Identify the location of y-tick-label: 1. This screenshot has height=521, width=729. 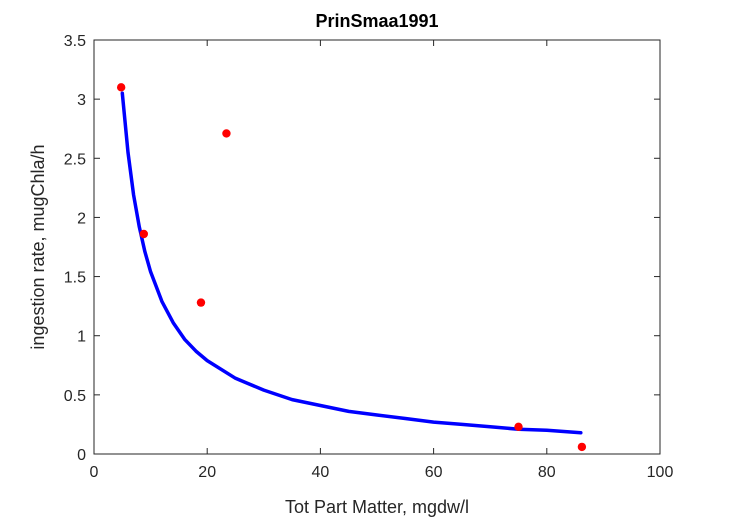
(81, 337).